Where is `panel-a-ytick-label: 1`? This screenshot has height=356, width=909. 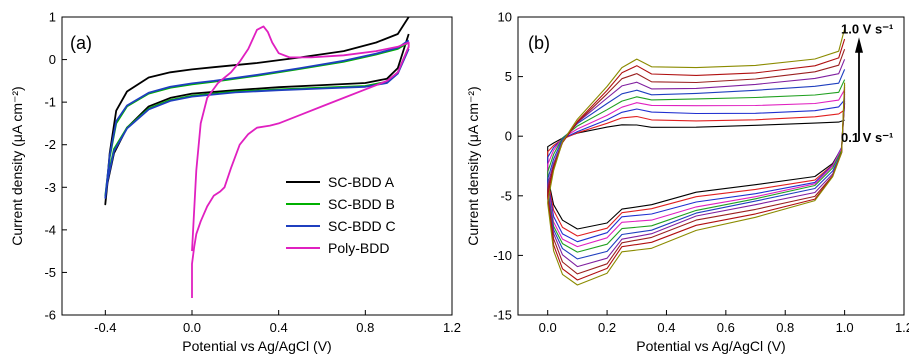
panel-a-ytick-label: 1 is located at coordinates (52, 17).